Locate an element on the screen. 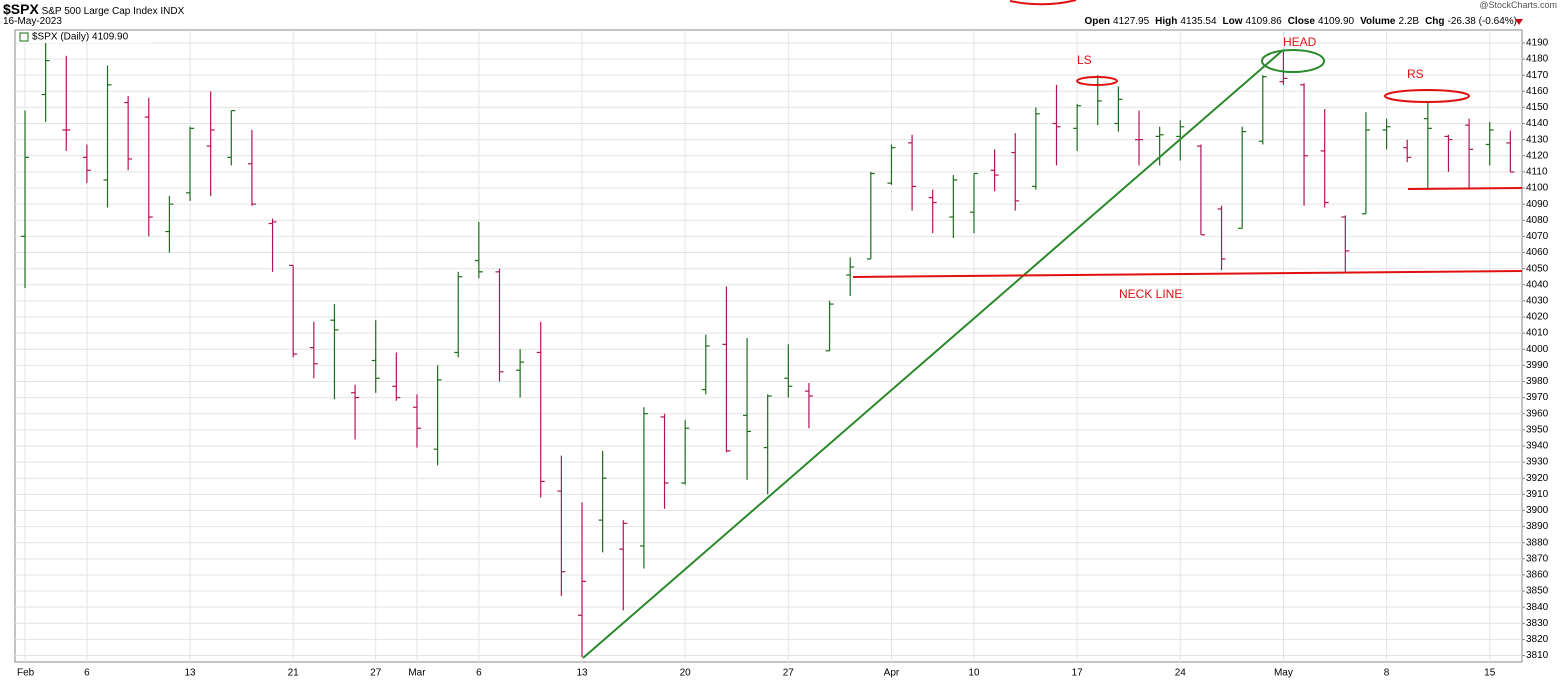 Image resolution: width=1565 pixels, height=681 pixels. ls-ellipse is located at coordinates (1097, 81).